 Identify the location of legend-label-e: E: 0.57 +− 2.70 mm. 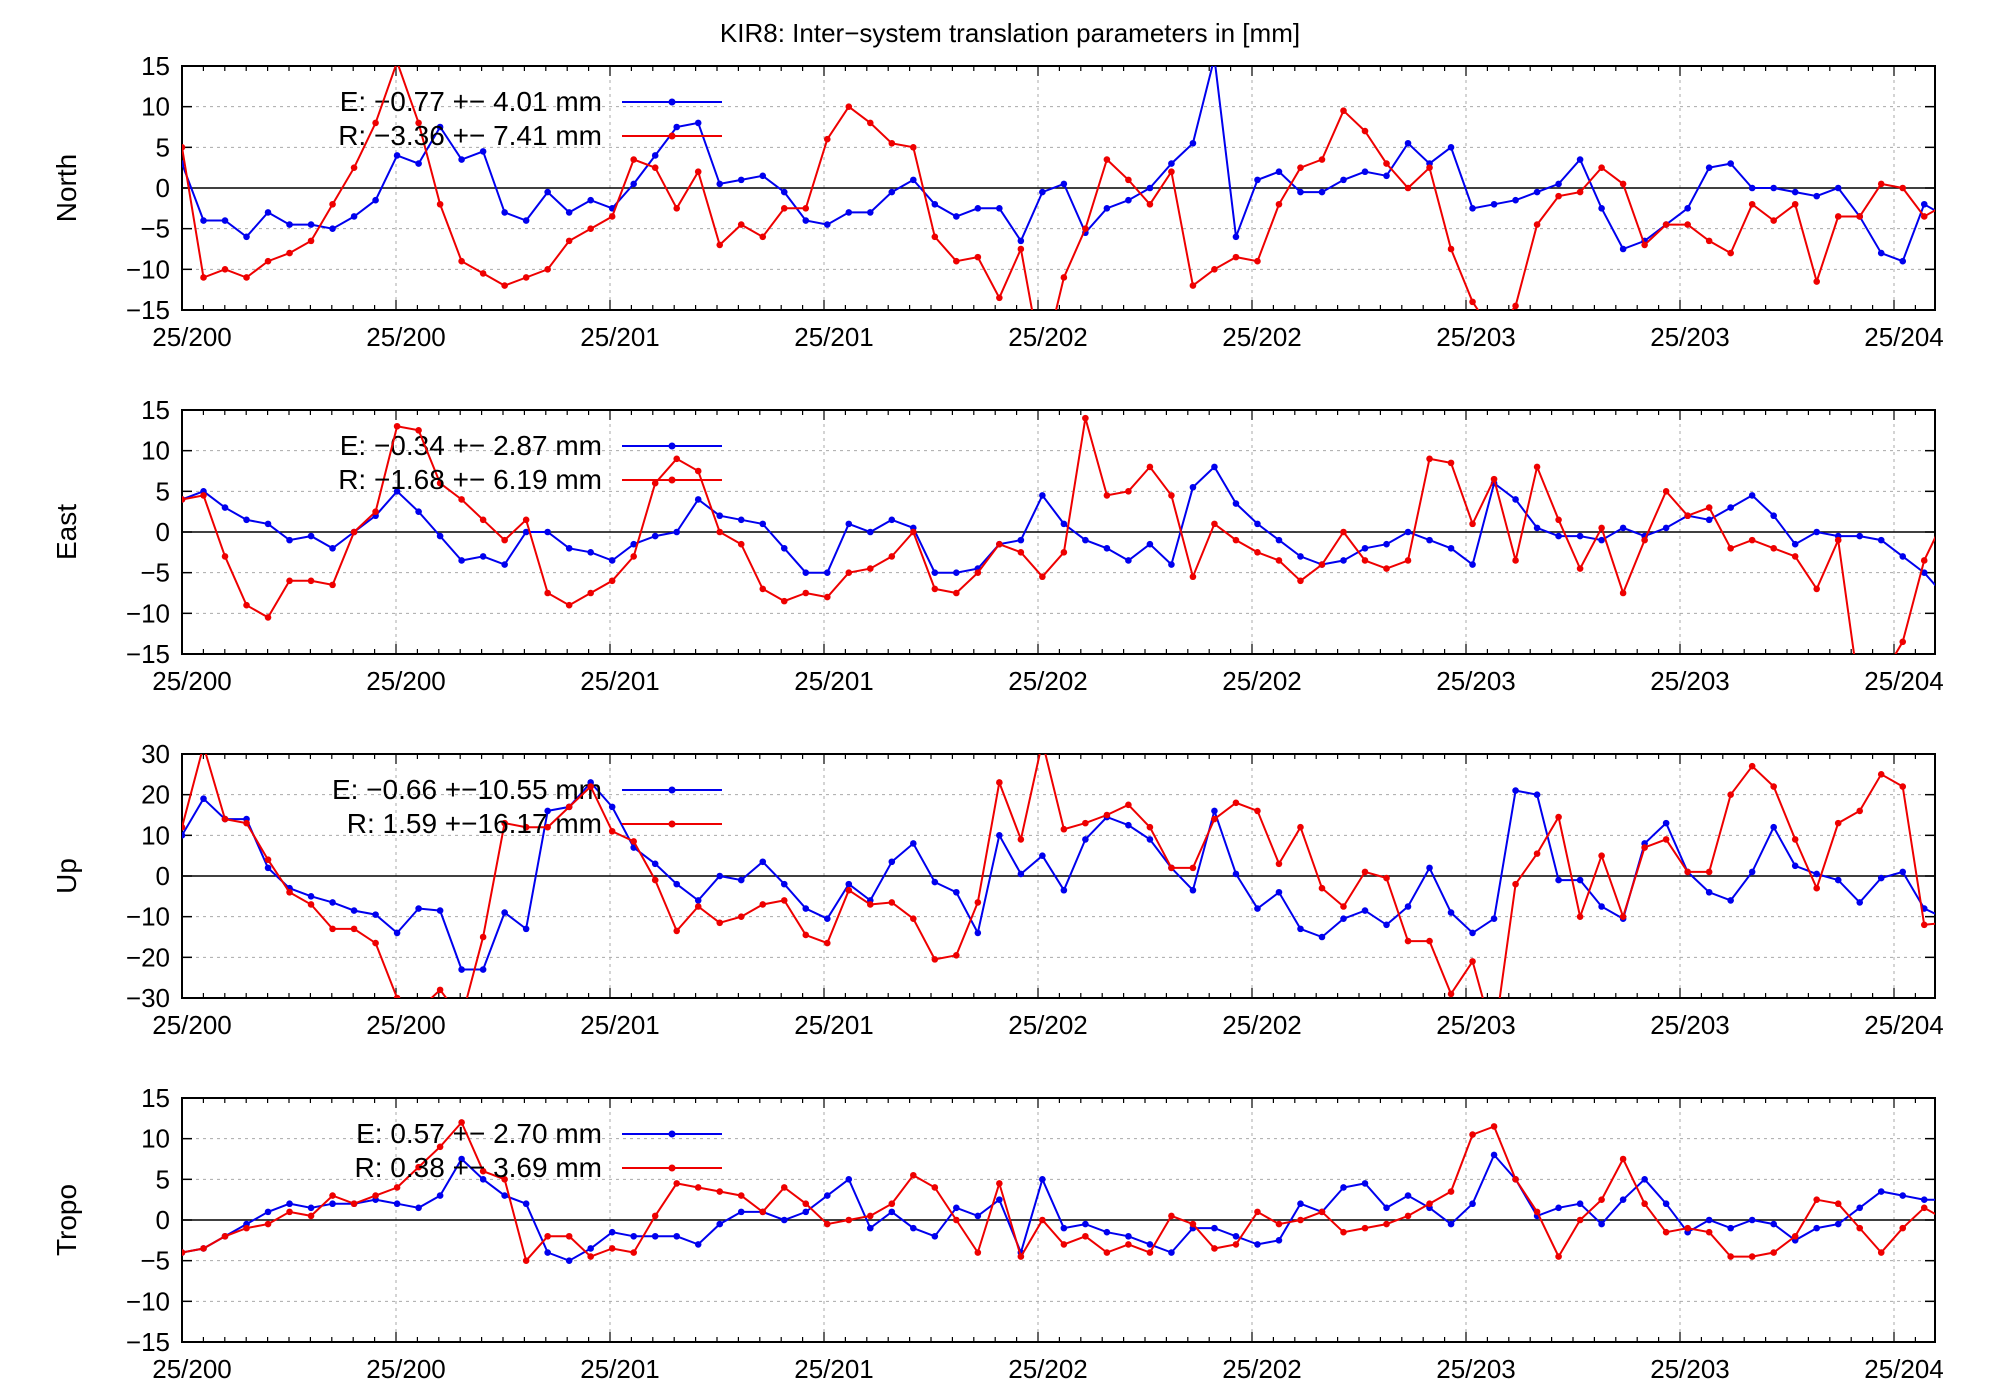
(479, 1133).